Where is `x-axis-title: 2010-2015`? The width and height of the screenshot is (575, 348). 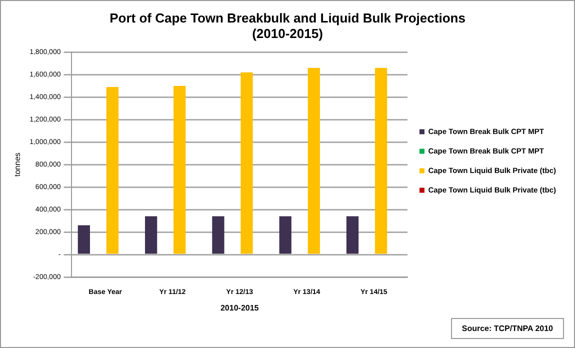 x-axis-title: 2010-2015 is located at coordinates (240, 307).